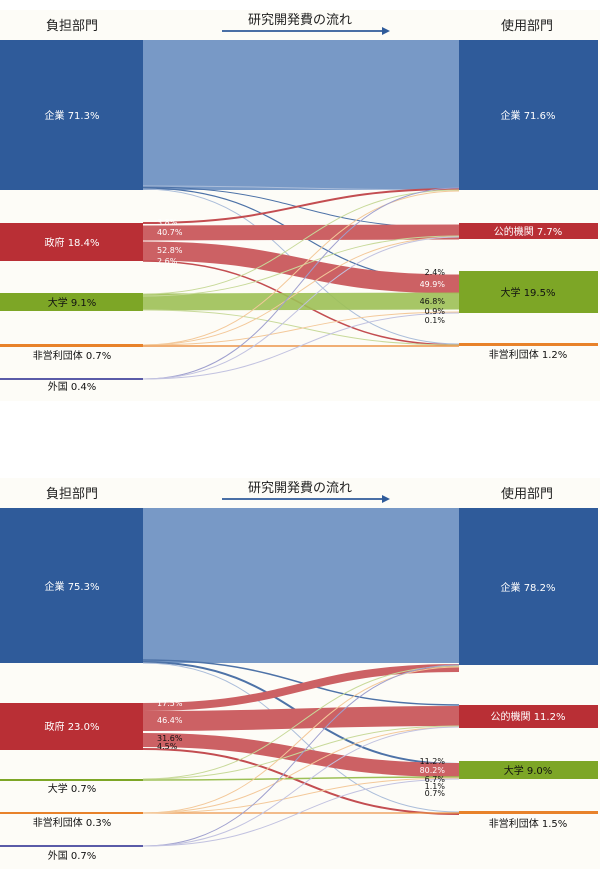 The height and width of the screenshot is (892, 600). What do you see at coordinates (433, 301) in the screenshot?
I see `flow-label: 46.8%` at bounding box center [433, 301].